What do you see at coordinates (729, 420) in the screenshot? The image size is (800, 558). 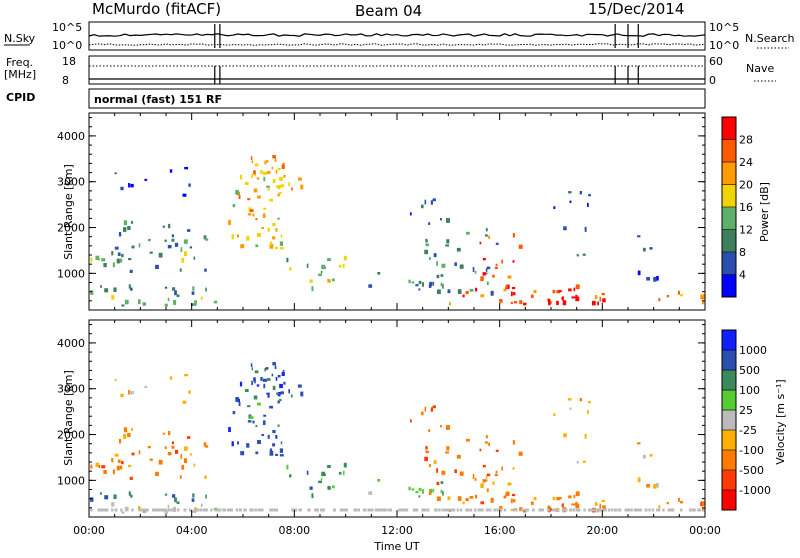 I see `colorbar-frame` at bounding box center [729, 420].